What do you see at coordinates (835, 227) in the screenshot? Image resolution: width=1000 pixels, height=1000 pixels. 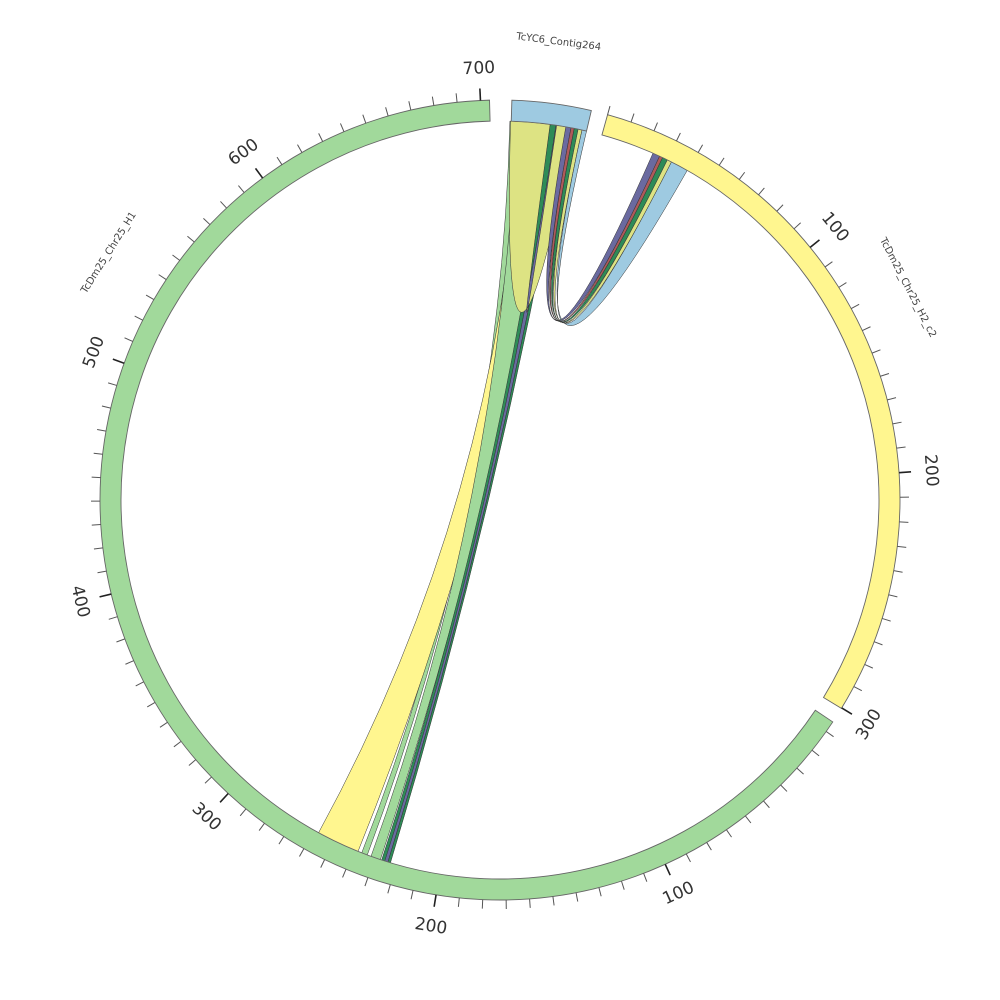 I see `tick-label-h2-100: 100` at bounding box center [835, 227].